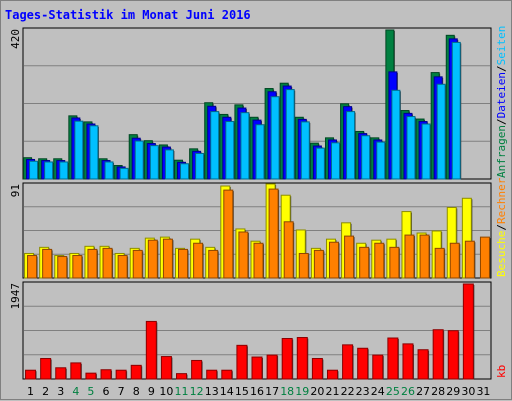 The height and width of the screenshot is (401, 512). What do you see at coordinates (453, 391) in the screenshot?
I see `x-tick-label: 29` at bounding box center [453, 391].